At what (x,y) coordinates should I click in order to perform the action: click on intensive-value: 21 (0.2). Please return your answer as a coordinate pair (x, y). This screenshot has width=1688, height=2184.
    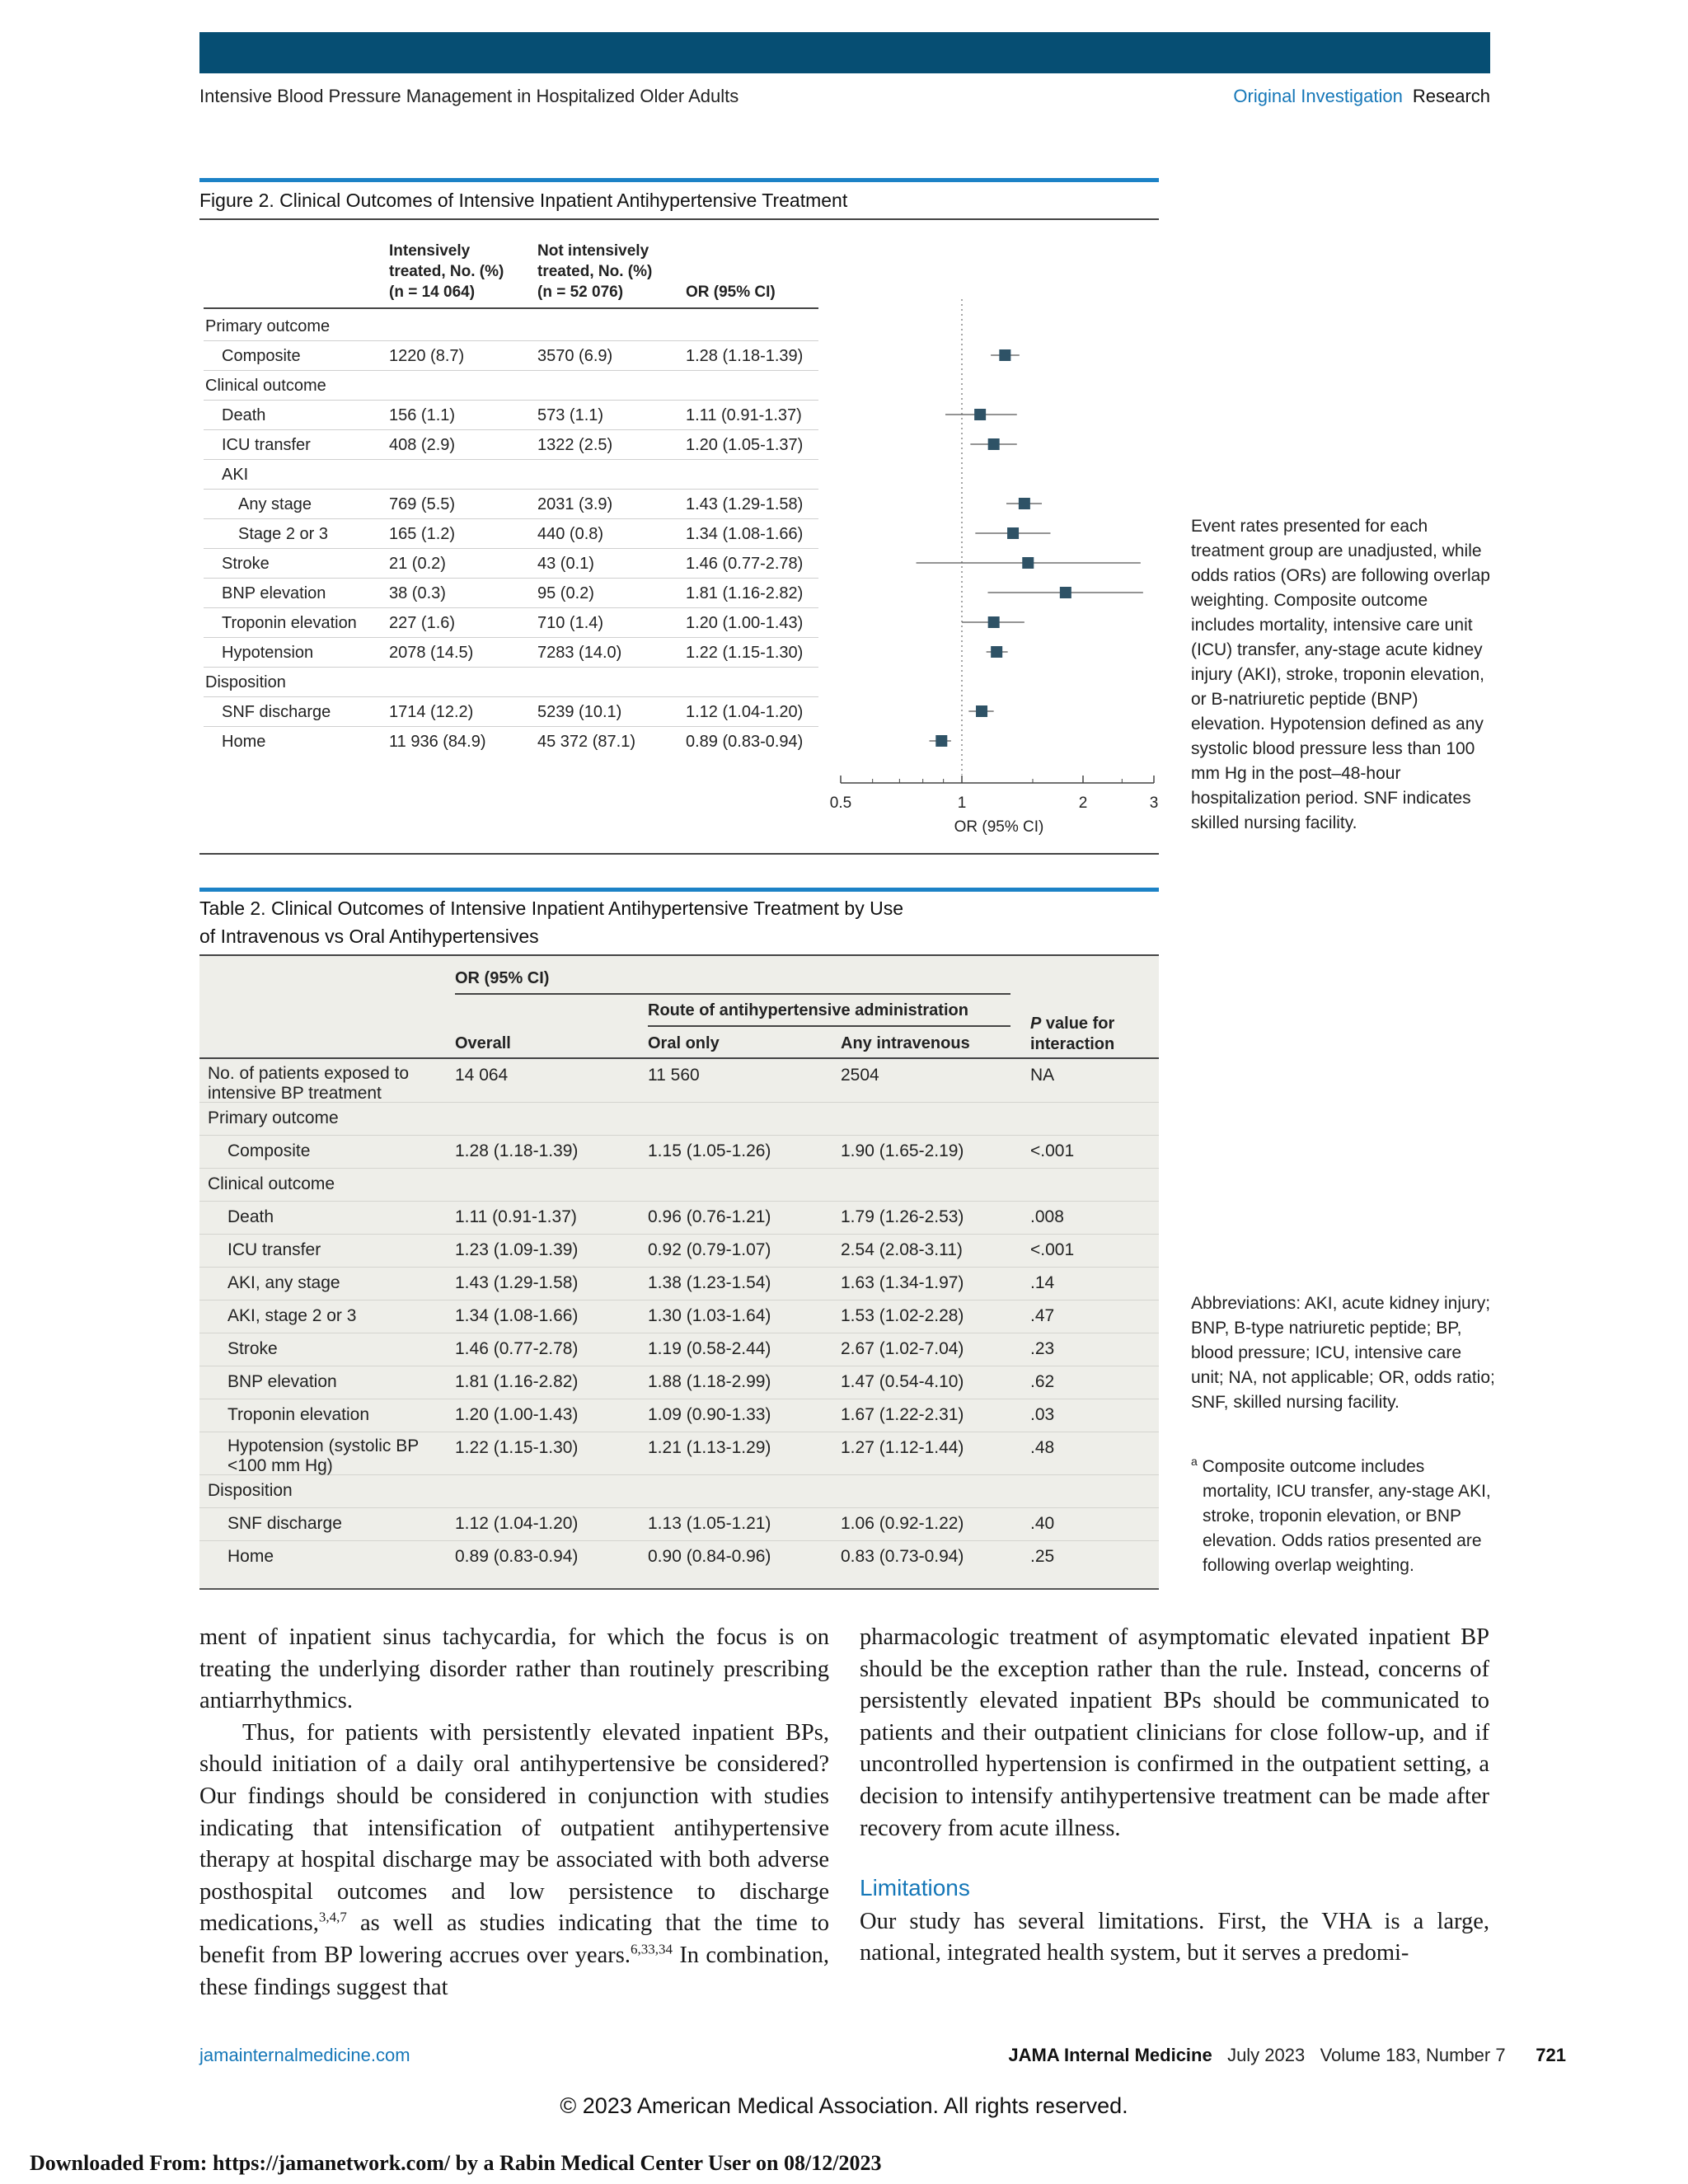
    Looking at the image, I should click on (418, 564).